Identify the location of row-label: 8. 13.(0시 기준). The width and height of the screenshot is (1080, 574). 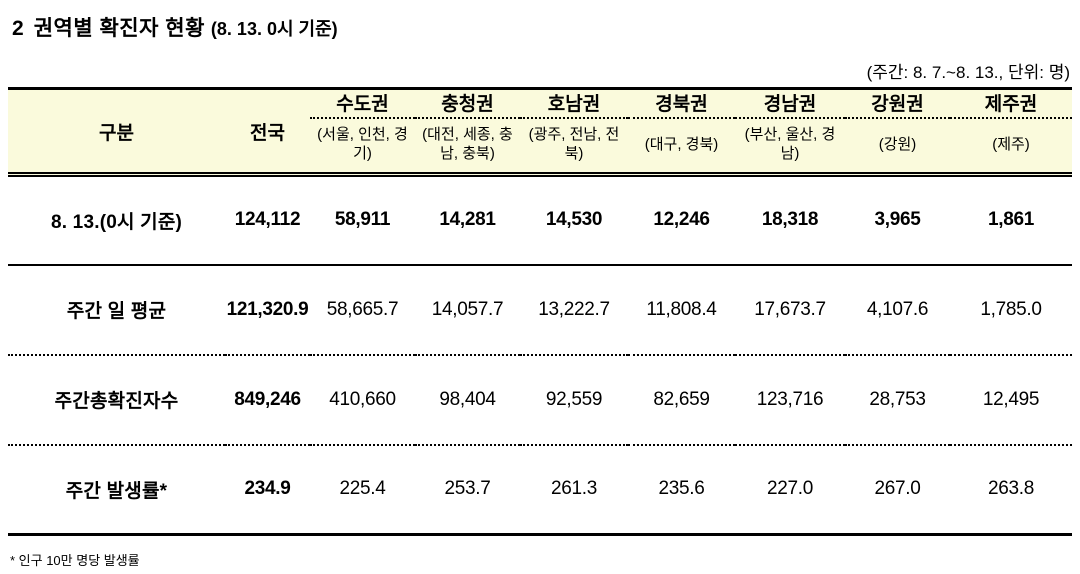
(116, 220).